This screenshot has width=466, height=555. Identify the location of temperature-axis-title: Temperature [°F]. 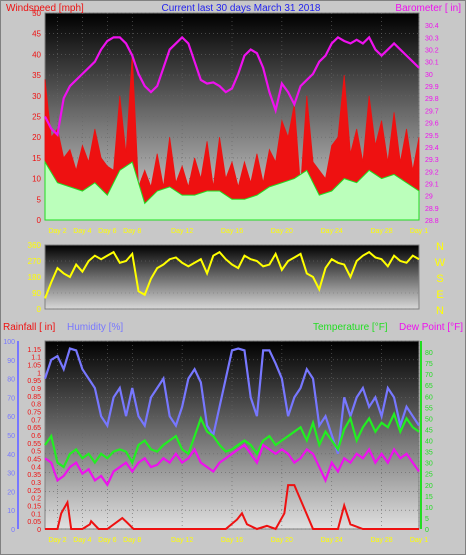
(350, 327).